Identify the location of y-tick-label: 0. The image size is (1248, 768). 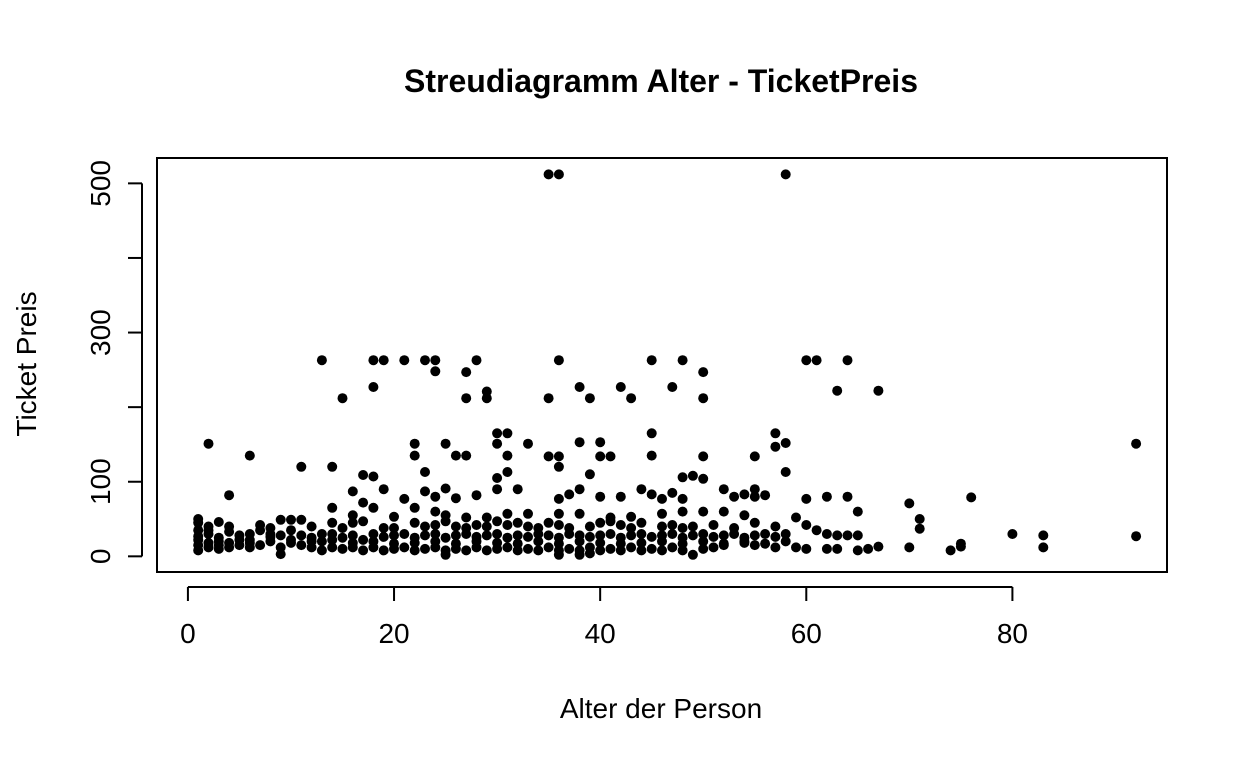
(100, 557).